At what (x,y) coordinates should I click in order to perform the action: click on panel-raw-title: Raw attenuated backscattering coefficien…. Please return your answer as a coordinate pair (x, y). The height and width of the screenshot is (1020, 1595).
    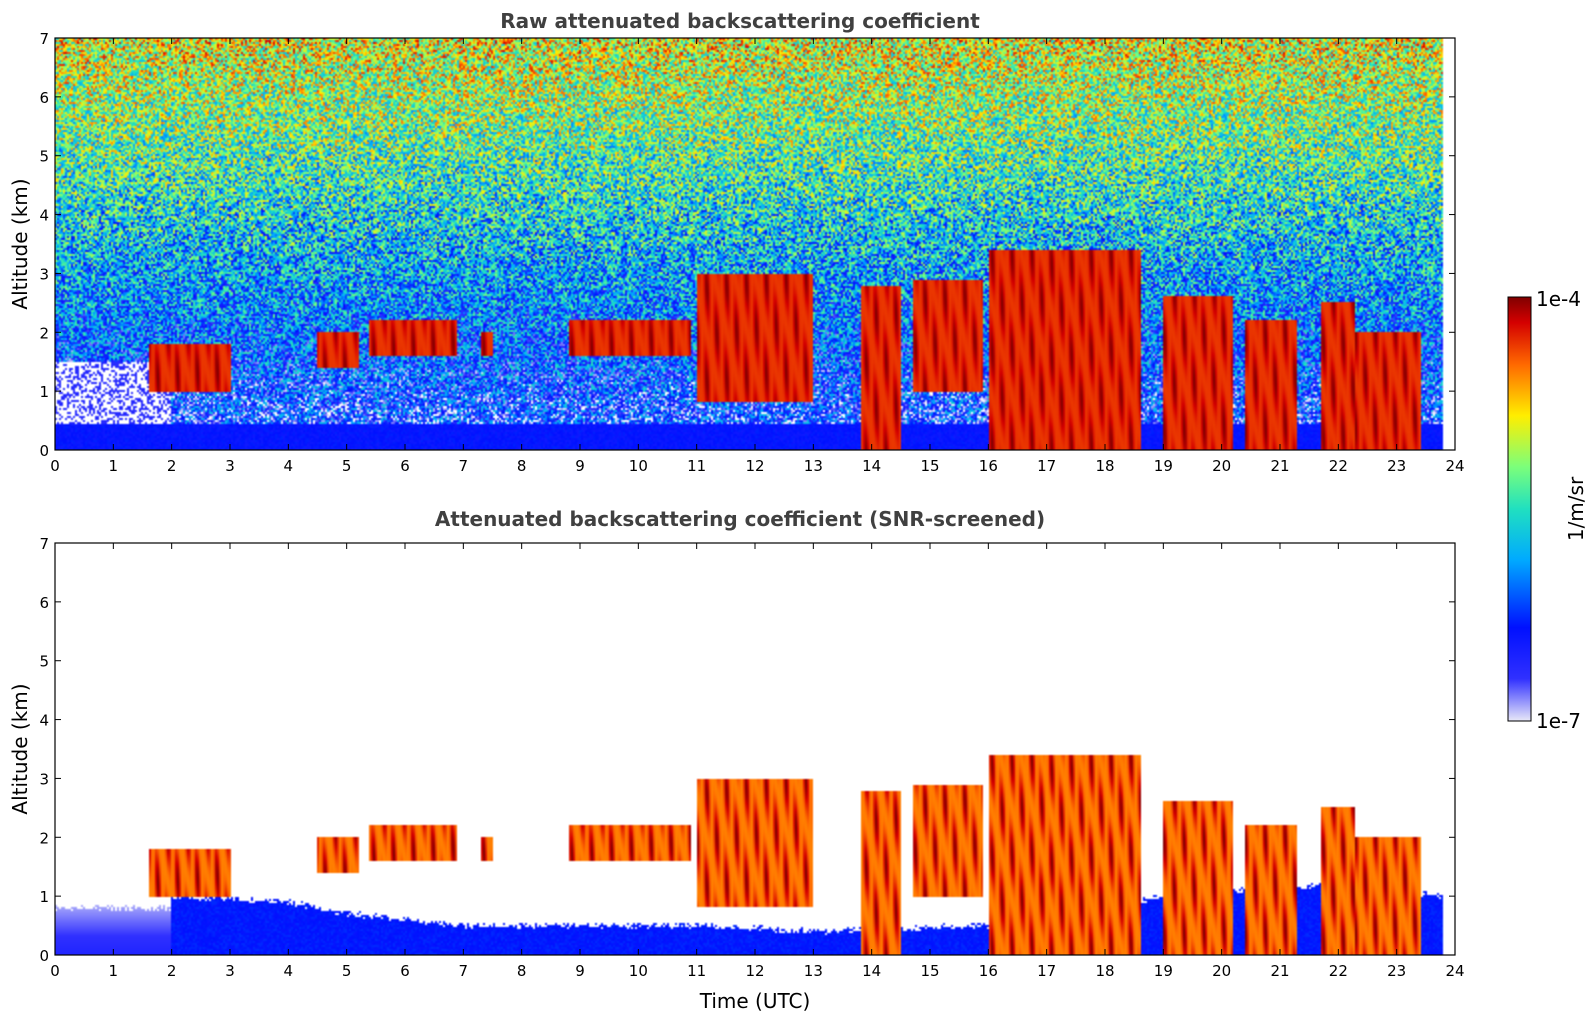
    Looking at the image, I should click on (740, 21).